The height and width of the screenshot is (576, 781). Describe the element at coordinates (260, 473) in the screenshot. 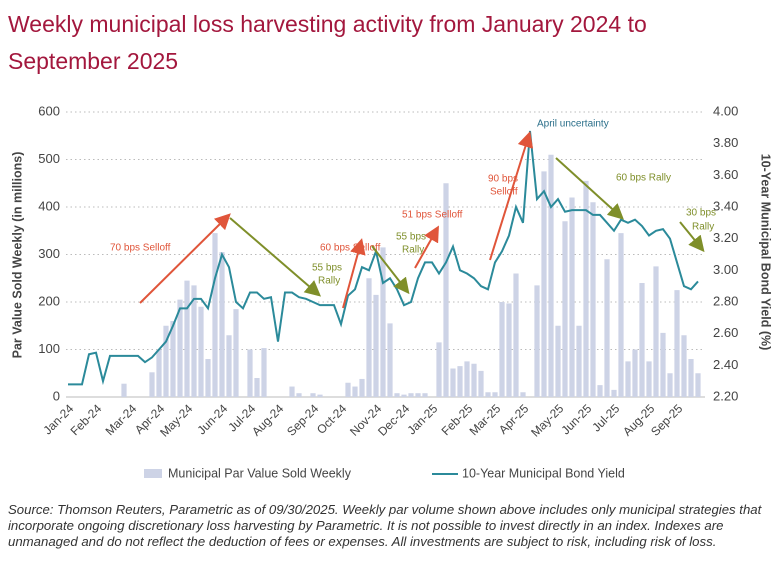

I see `legend-label: Municipal Par Value Sold Weekly` at that location.